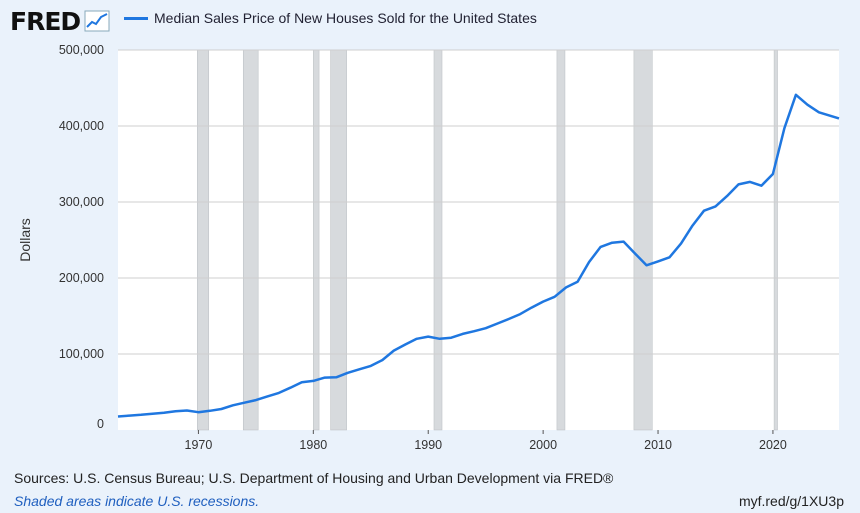 The image size is (860, 513). I want to click on short-url-link: myf.red/g/1XU3p, so click(791, 501).